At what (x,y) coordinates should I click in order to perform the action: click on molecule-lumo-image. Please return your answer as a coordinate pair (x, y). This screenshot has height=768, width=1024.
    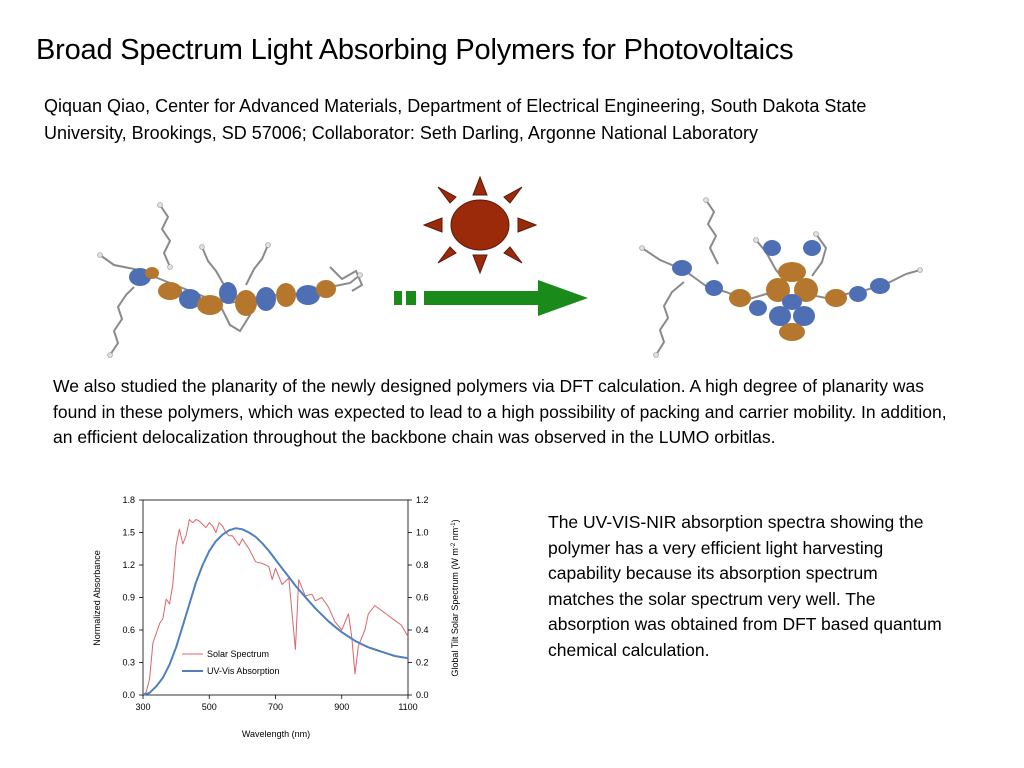
    Looking at the image, I should click on (781, 277).